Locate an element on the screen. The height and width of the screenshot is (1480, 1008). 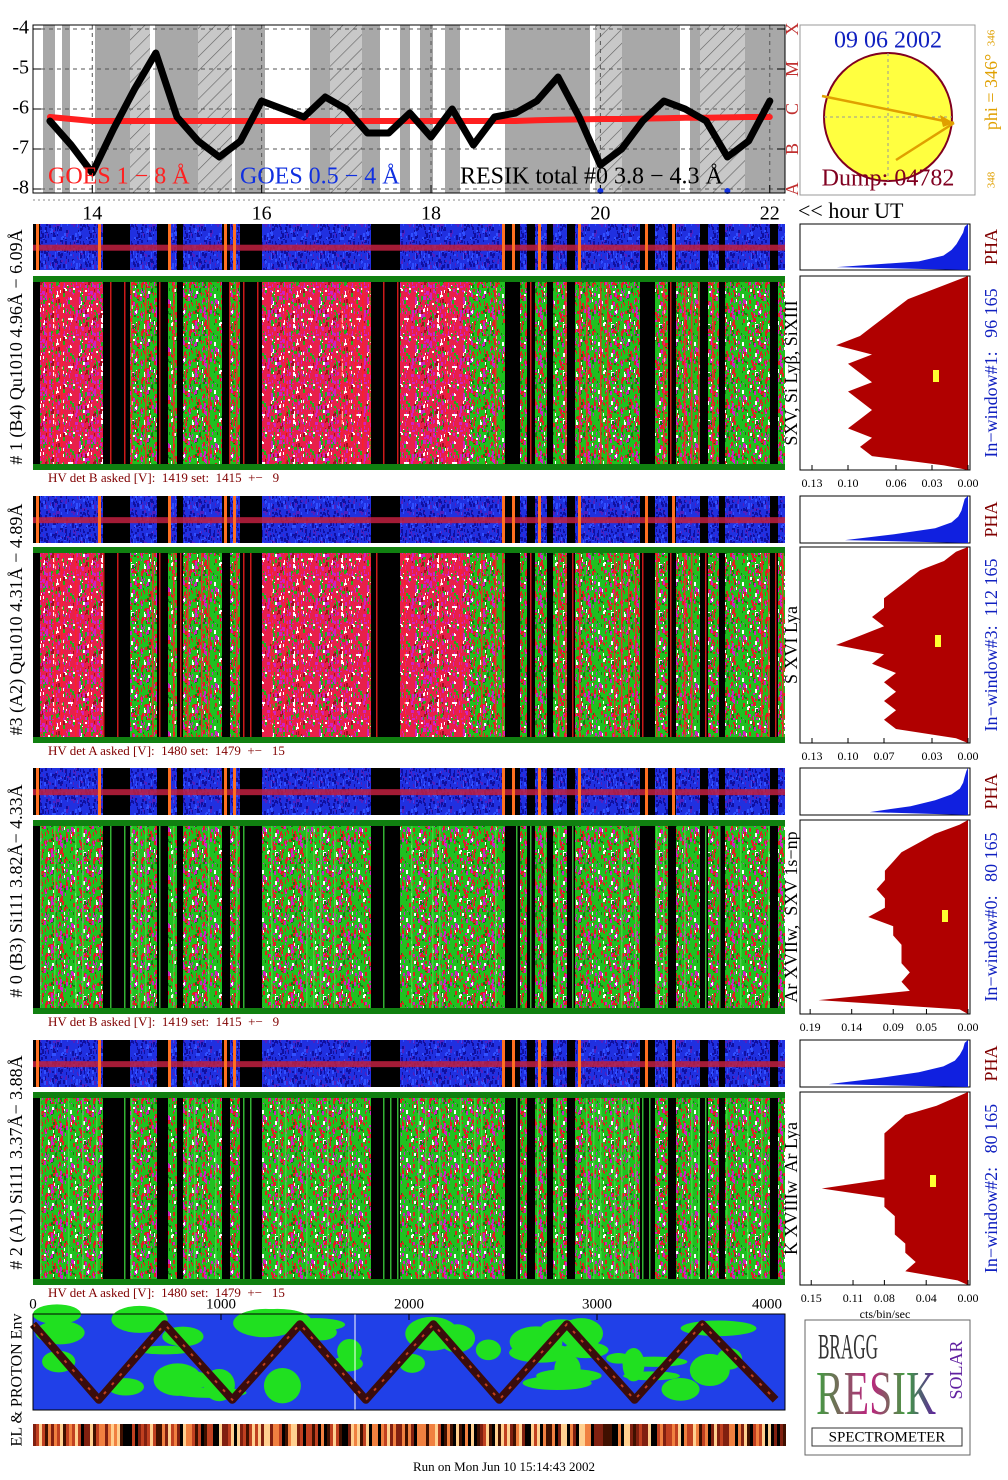
pointing-line is located at coordinates (925, 141).